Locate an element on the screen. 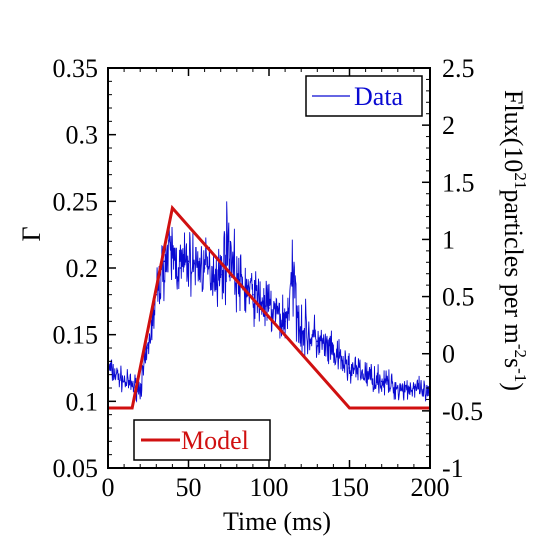 The image size is (545, 550). y-right-tick-label: -0.5 is located at coordinates (462, 411).